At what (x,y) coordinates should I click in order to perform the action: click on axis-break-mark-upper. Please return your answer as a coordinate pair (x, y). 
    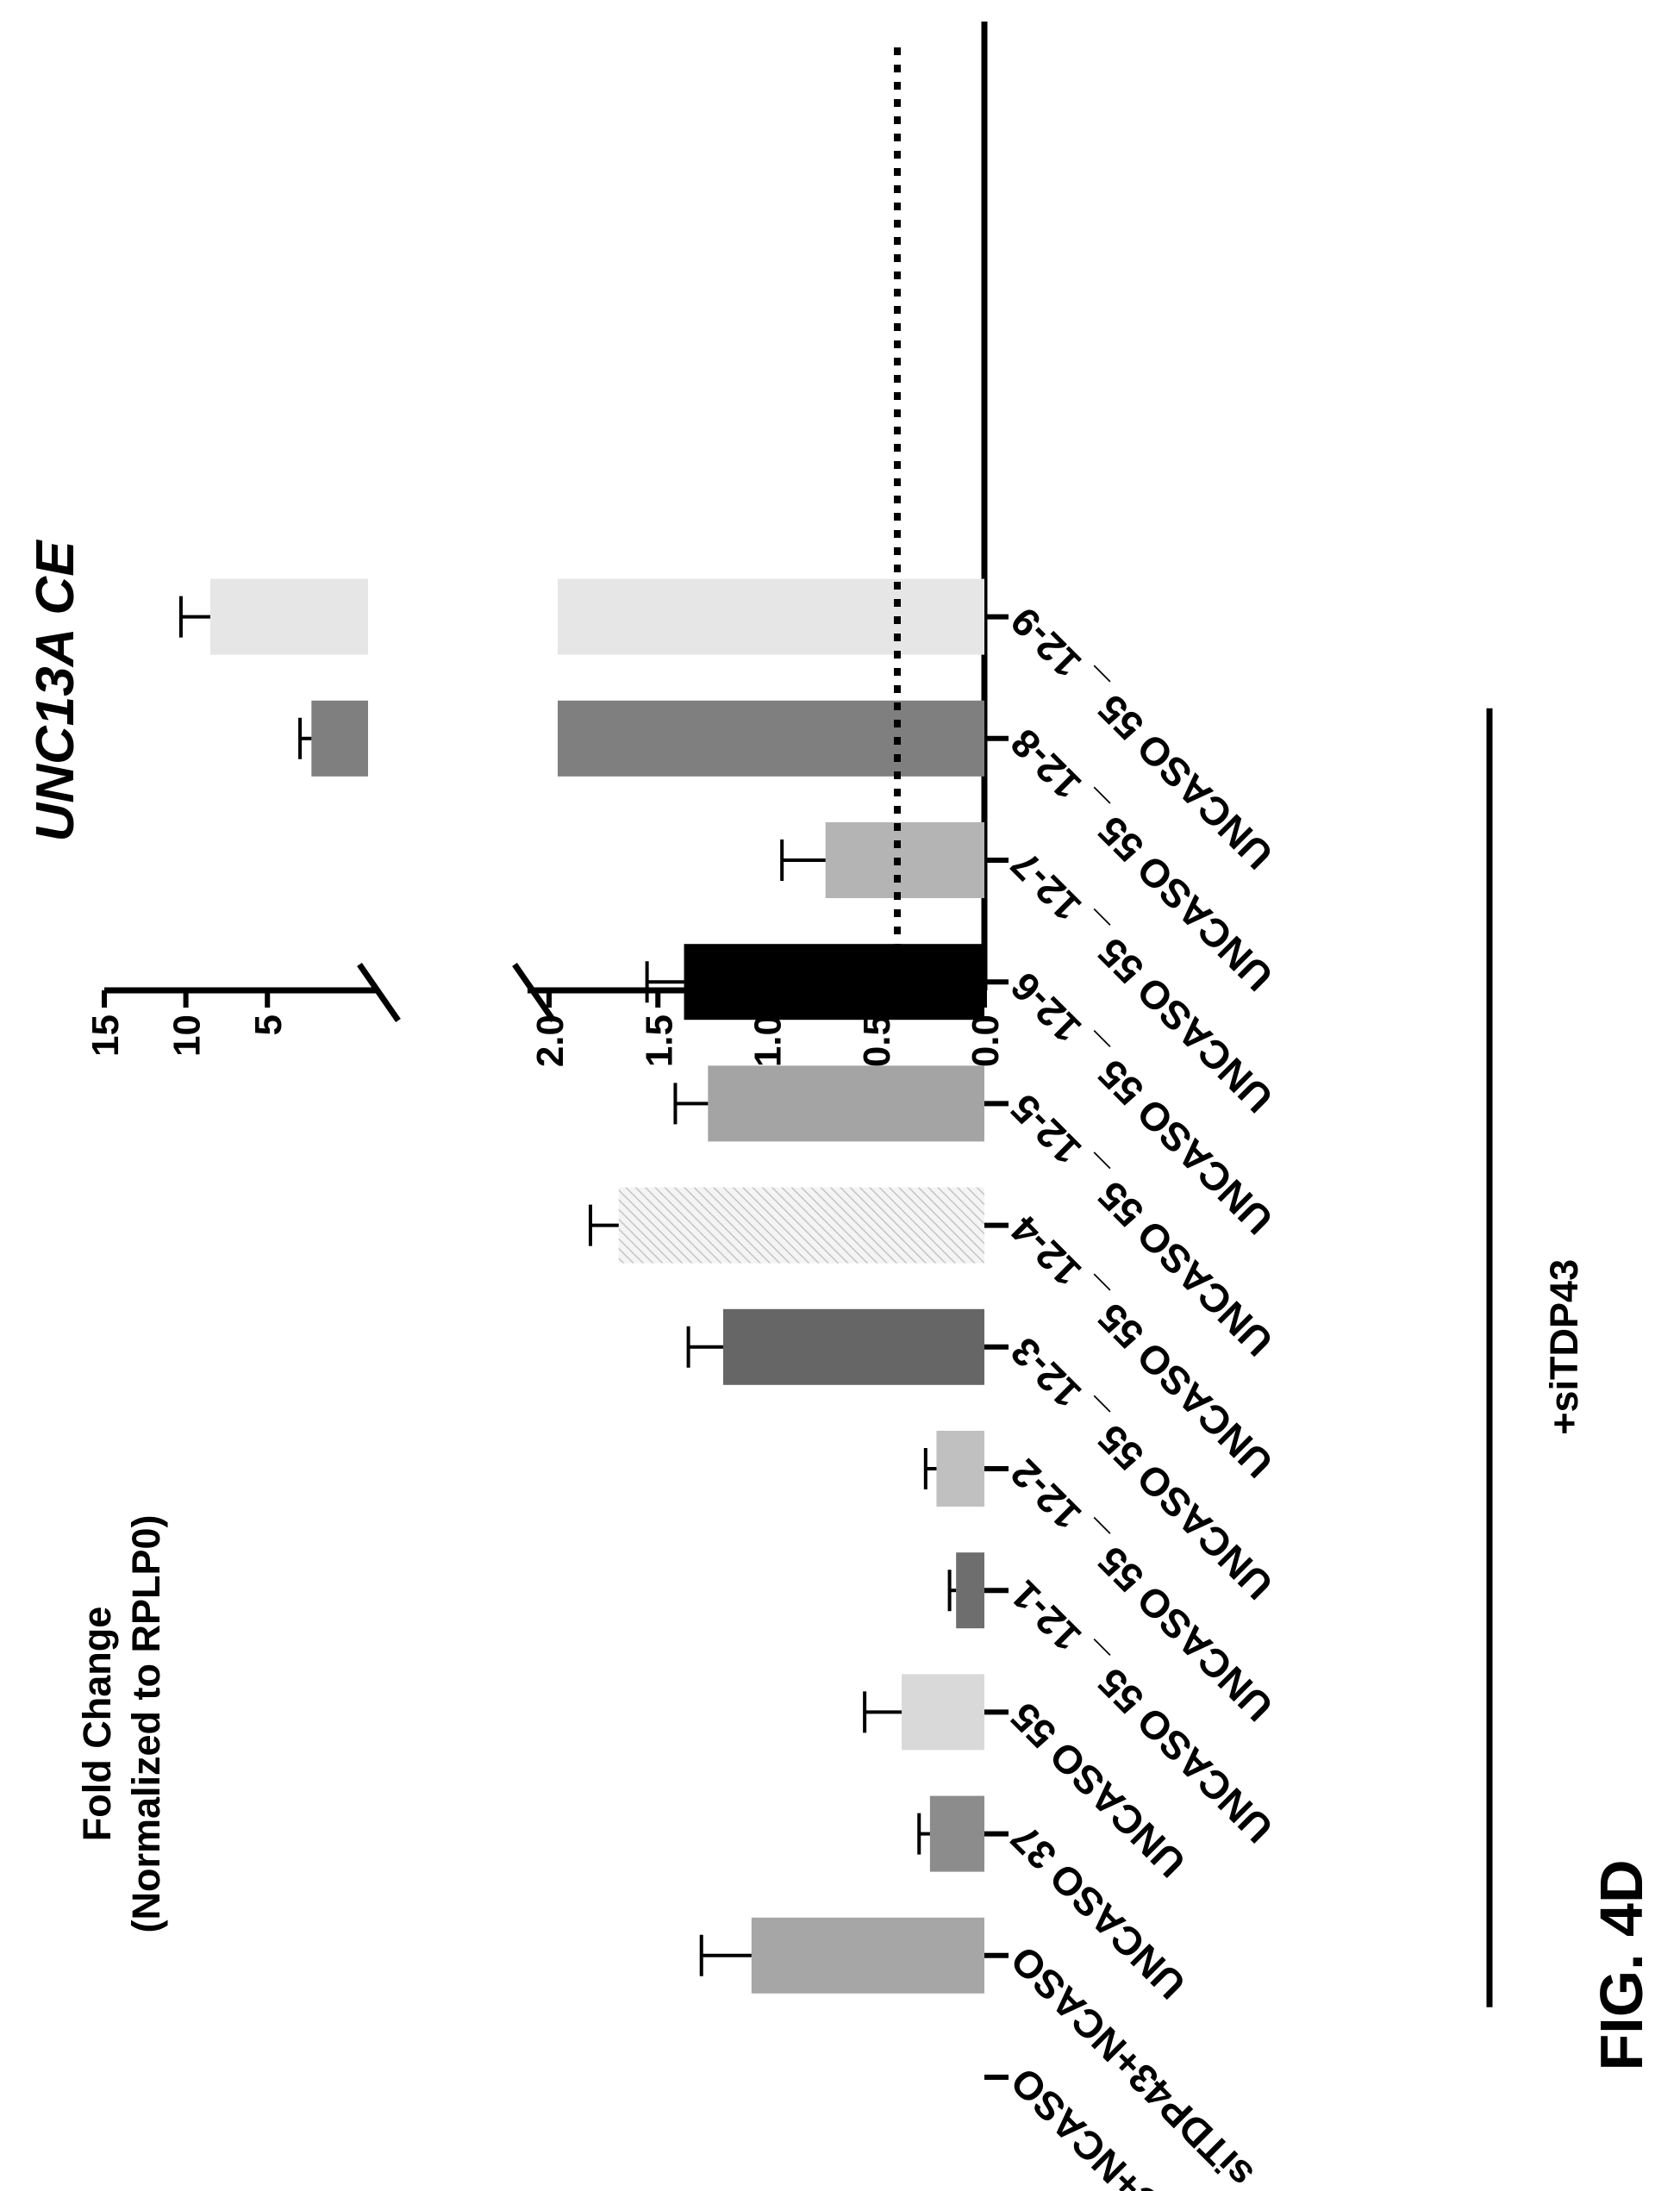
    Looking at the image, I should click on (379, 993).